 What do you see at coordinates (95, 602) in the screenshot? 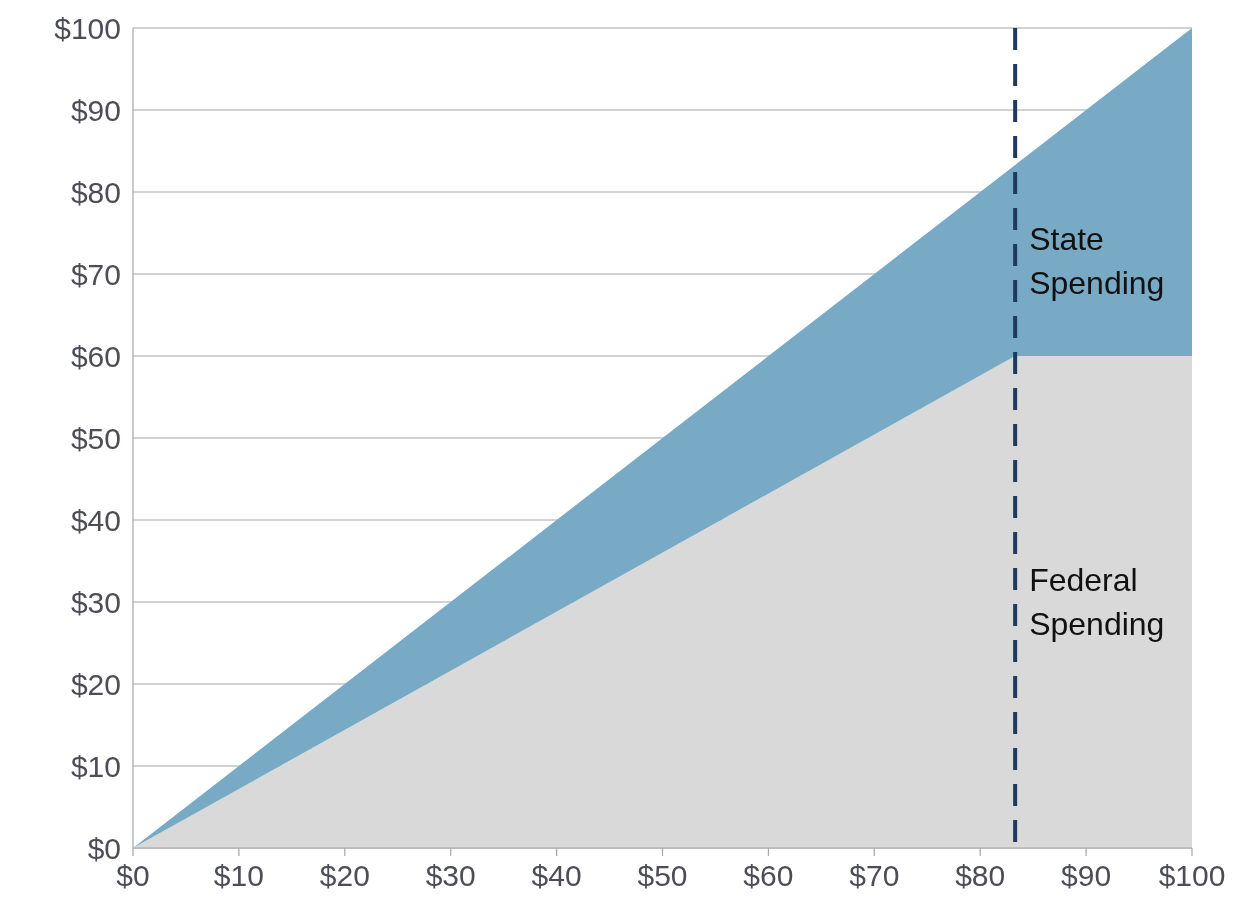
I see `y-tick-label: $30` at bounding box center [95, 602].